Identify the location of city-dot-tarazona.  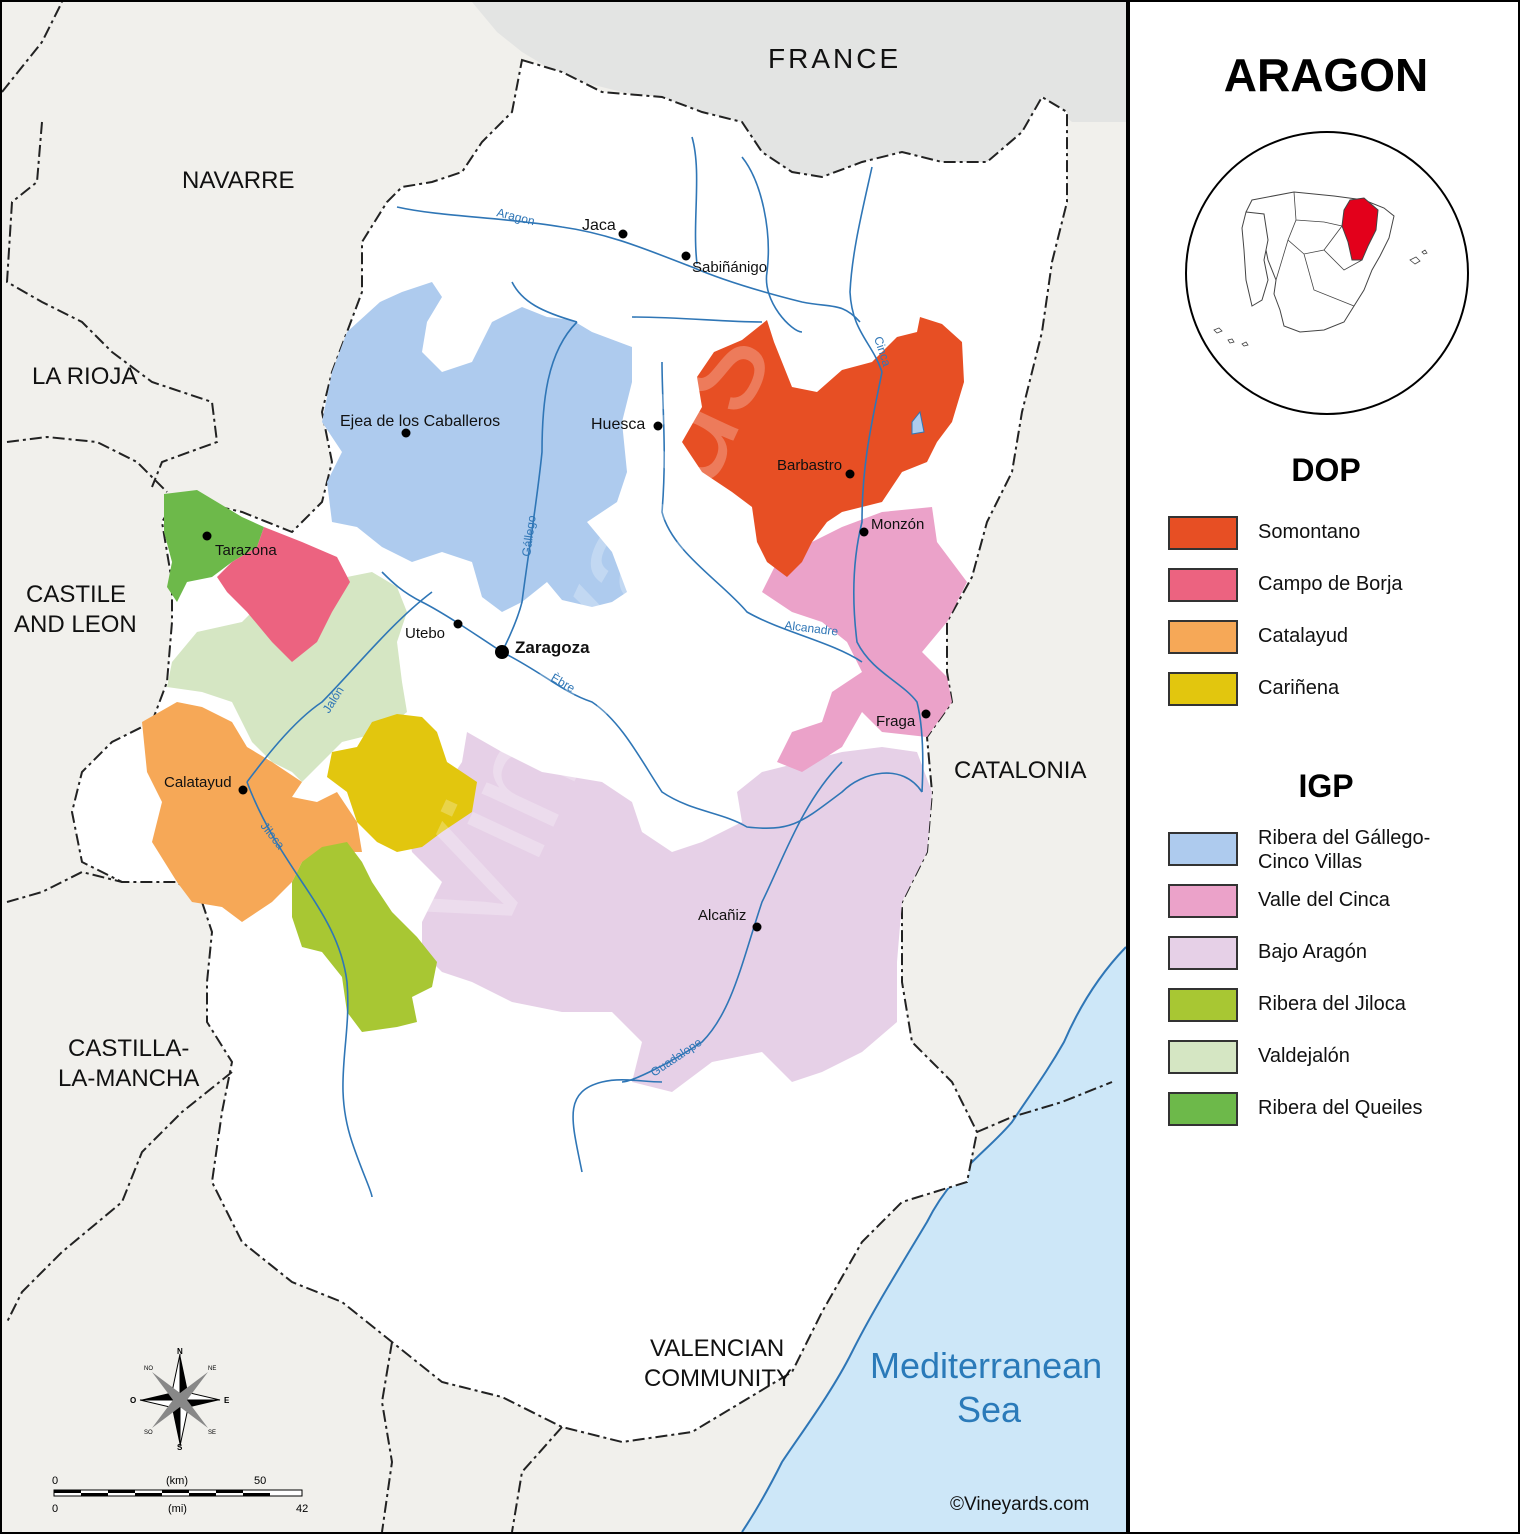
(207, 536).